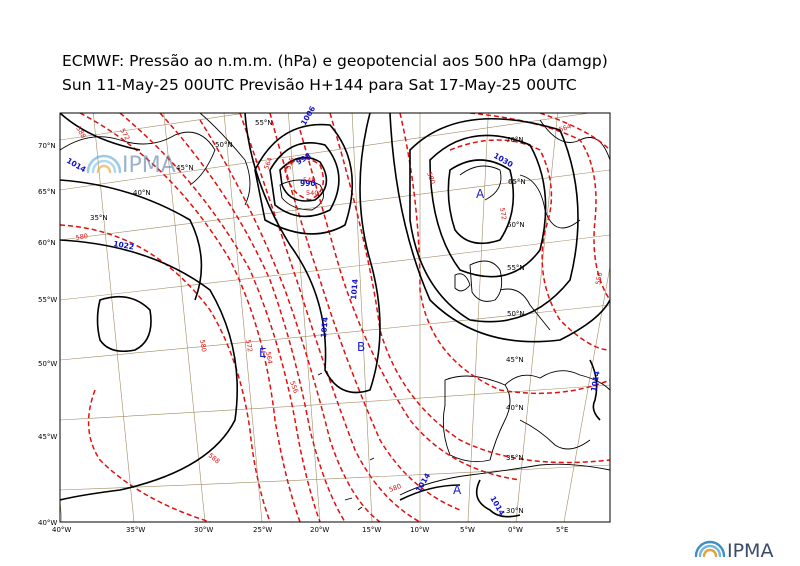 The image size is (800, 566). Describe the element at coordinates (61, 530) in the screenshot. I see `lon-tick-label: 40°W` at that location.